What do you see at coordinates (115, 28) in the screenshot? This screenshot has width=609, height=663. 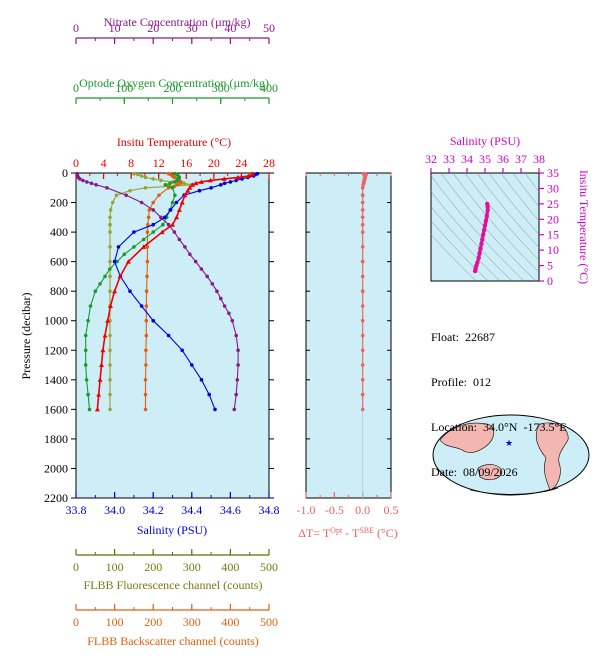 I see `nitrate-tick-label-1: 10` at bounding box center [115, 28].